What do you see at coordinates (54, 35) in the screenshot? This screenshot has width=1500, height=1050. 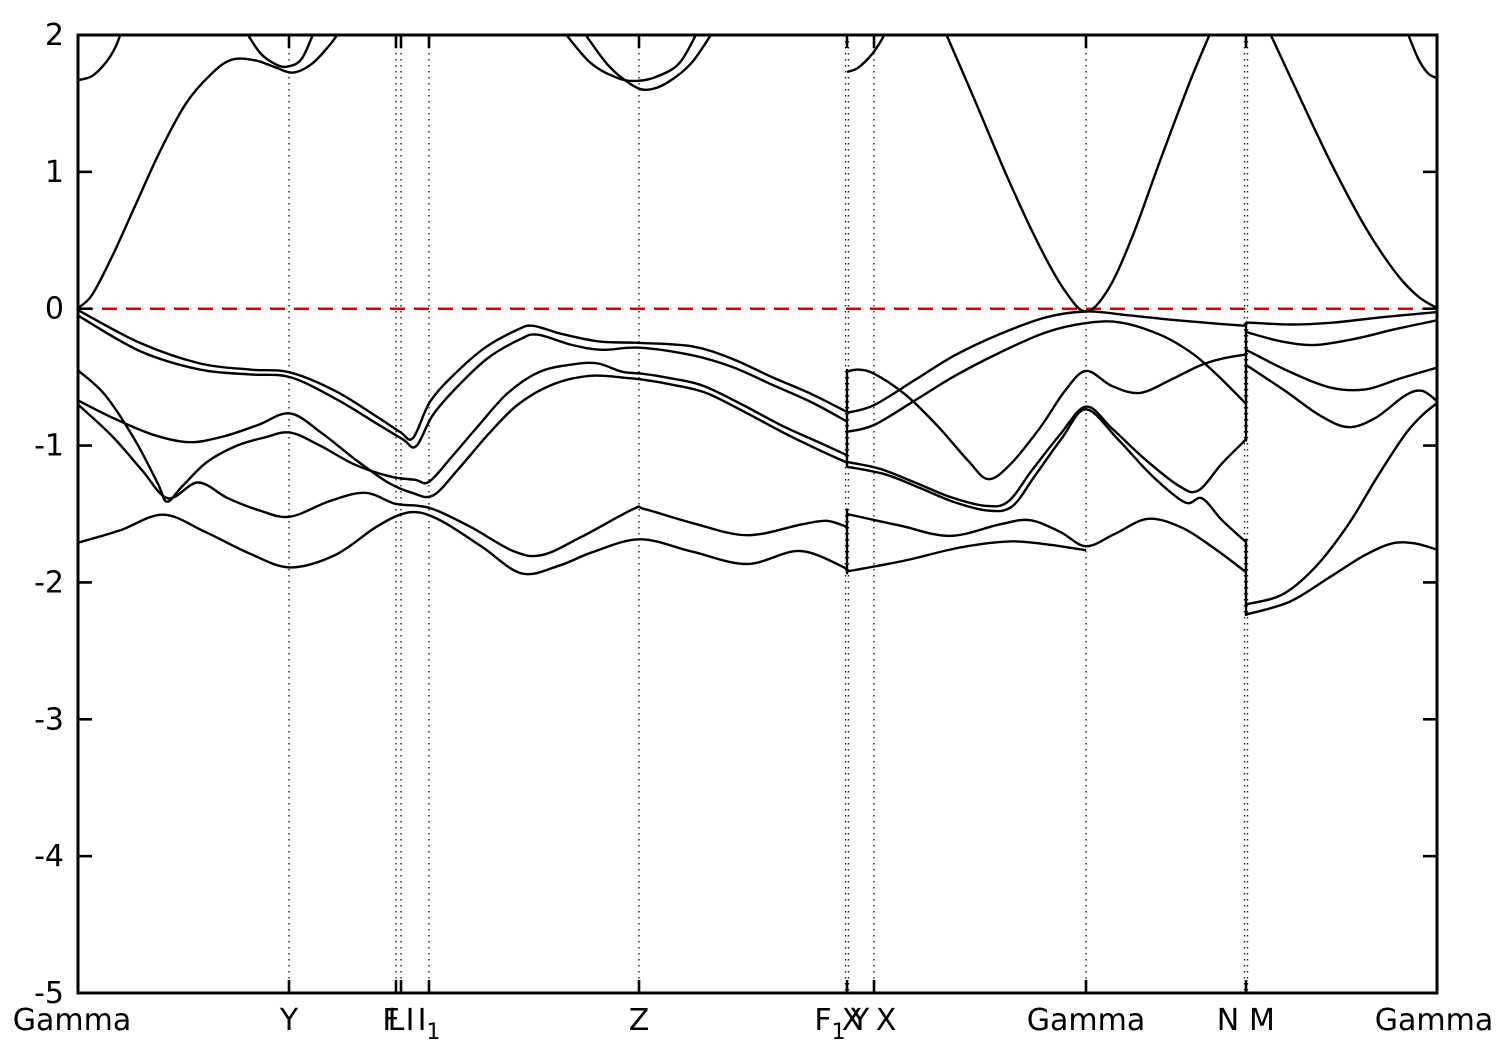 I see `y-axis-tick-label: 2` at bounding box center [54, 35].